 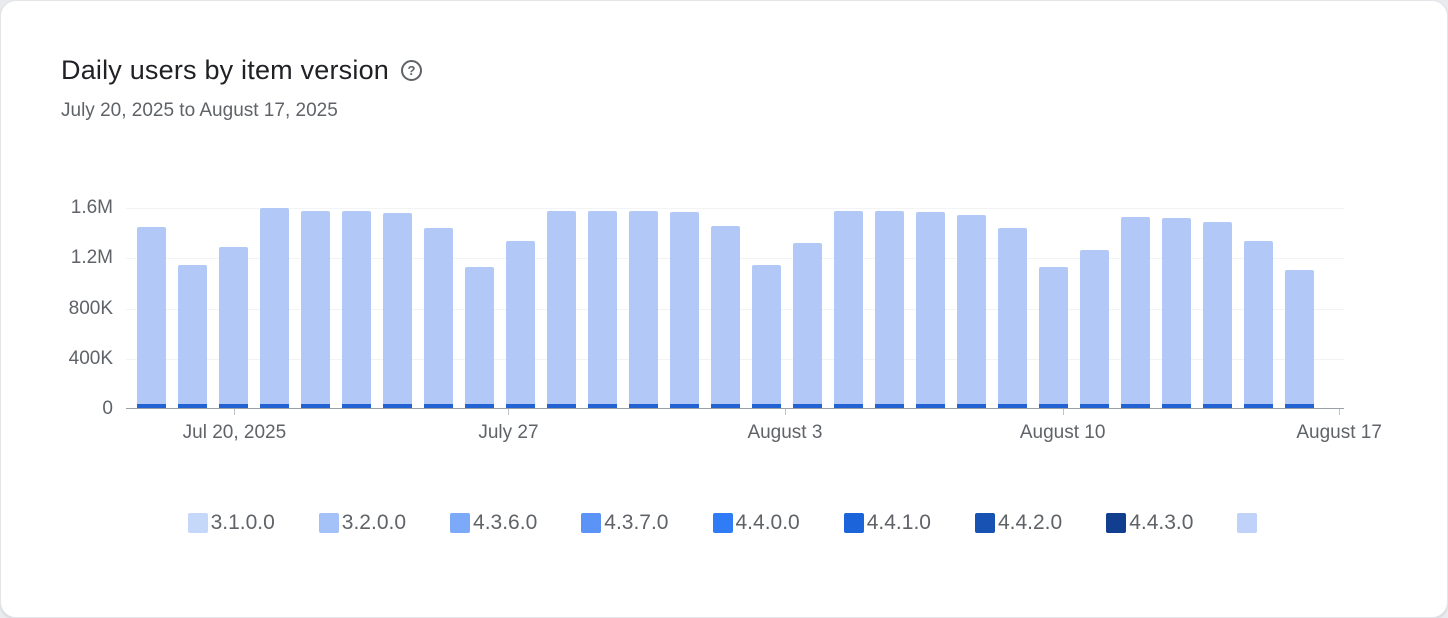 What do you see at coordinates (374, 522) in the screenshot?
I see `legend-label: 3.2.0.0` at bounding box center [374, 522].